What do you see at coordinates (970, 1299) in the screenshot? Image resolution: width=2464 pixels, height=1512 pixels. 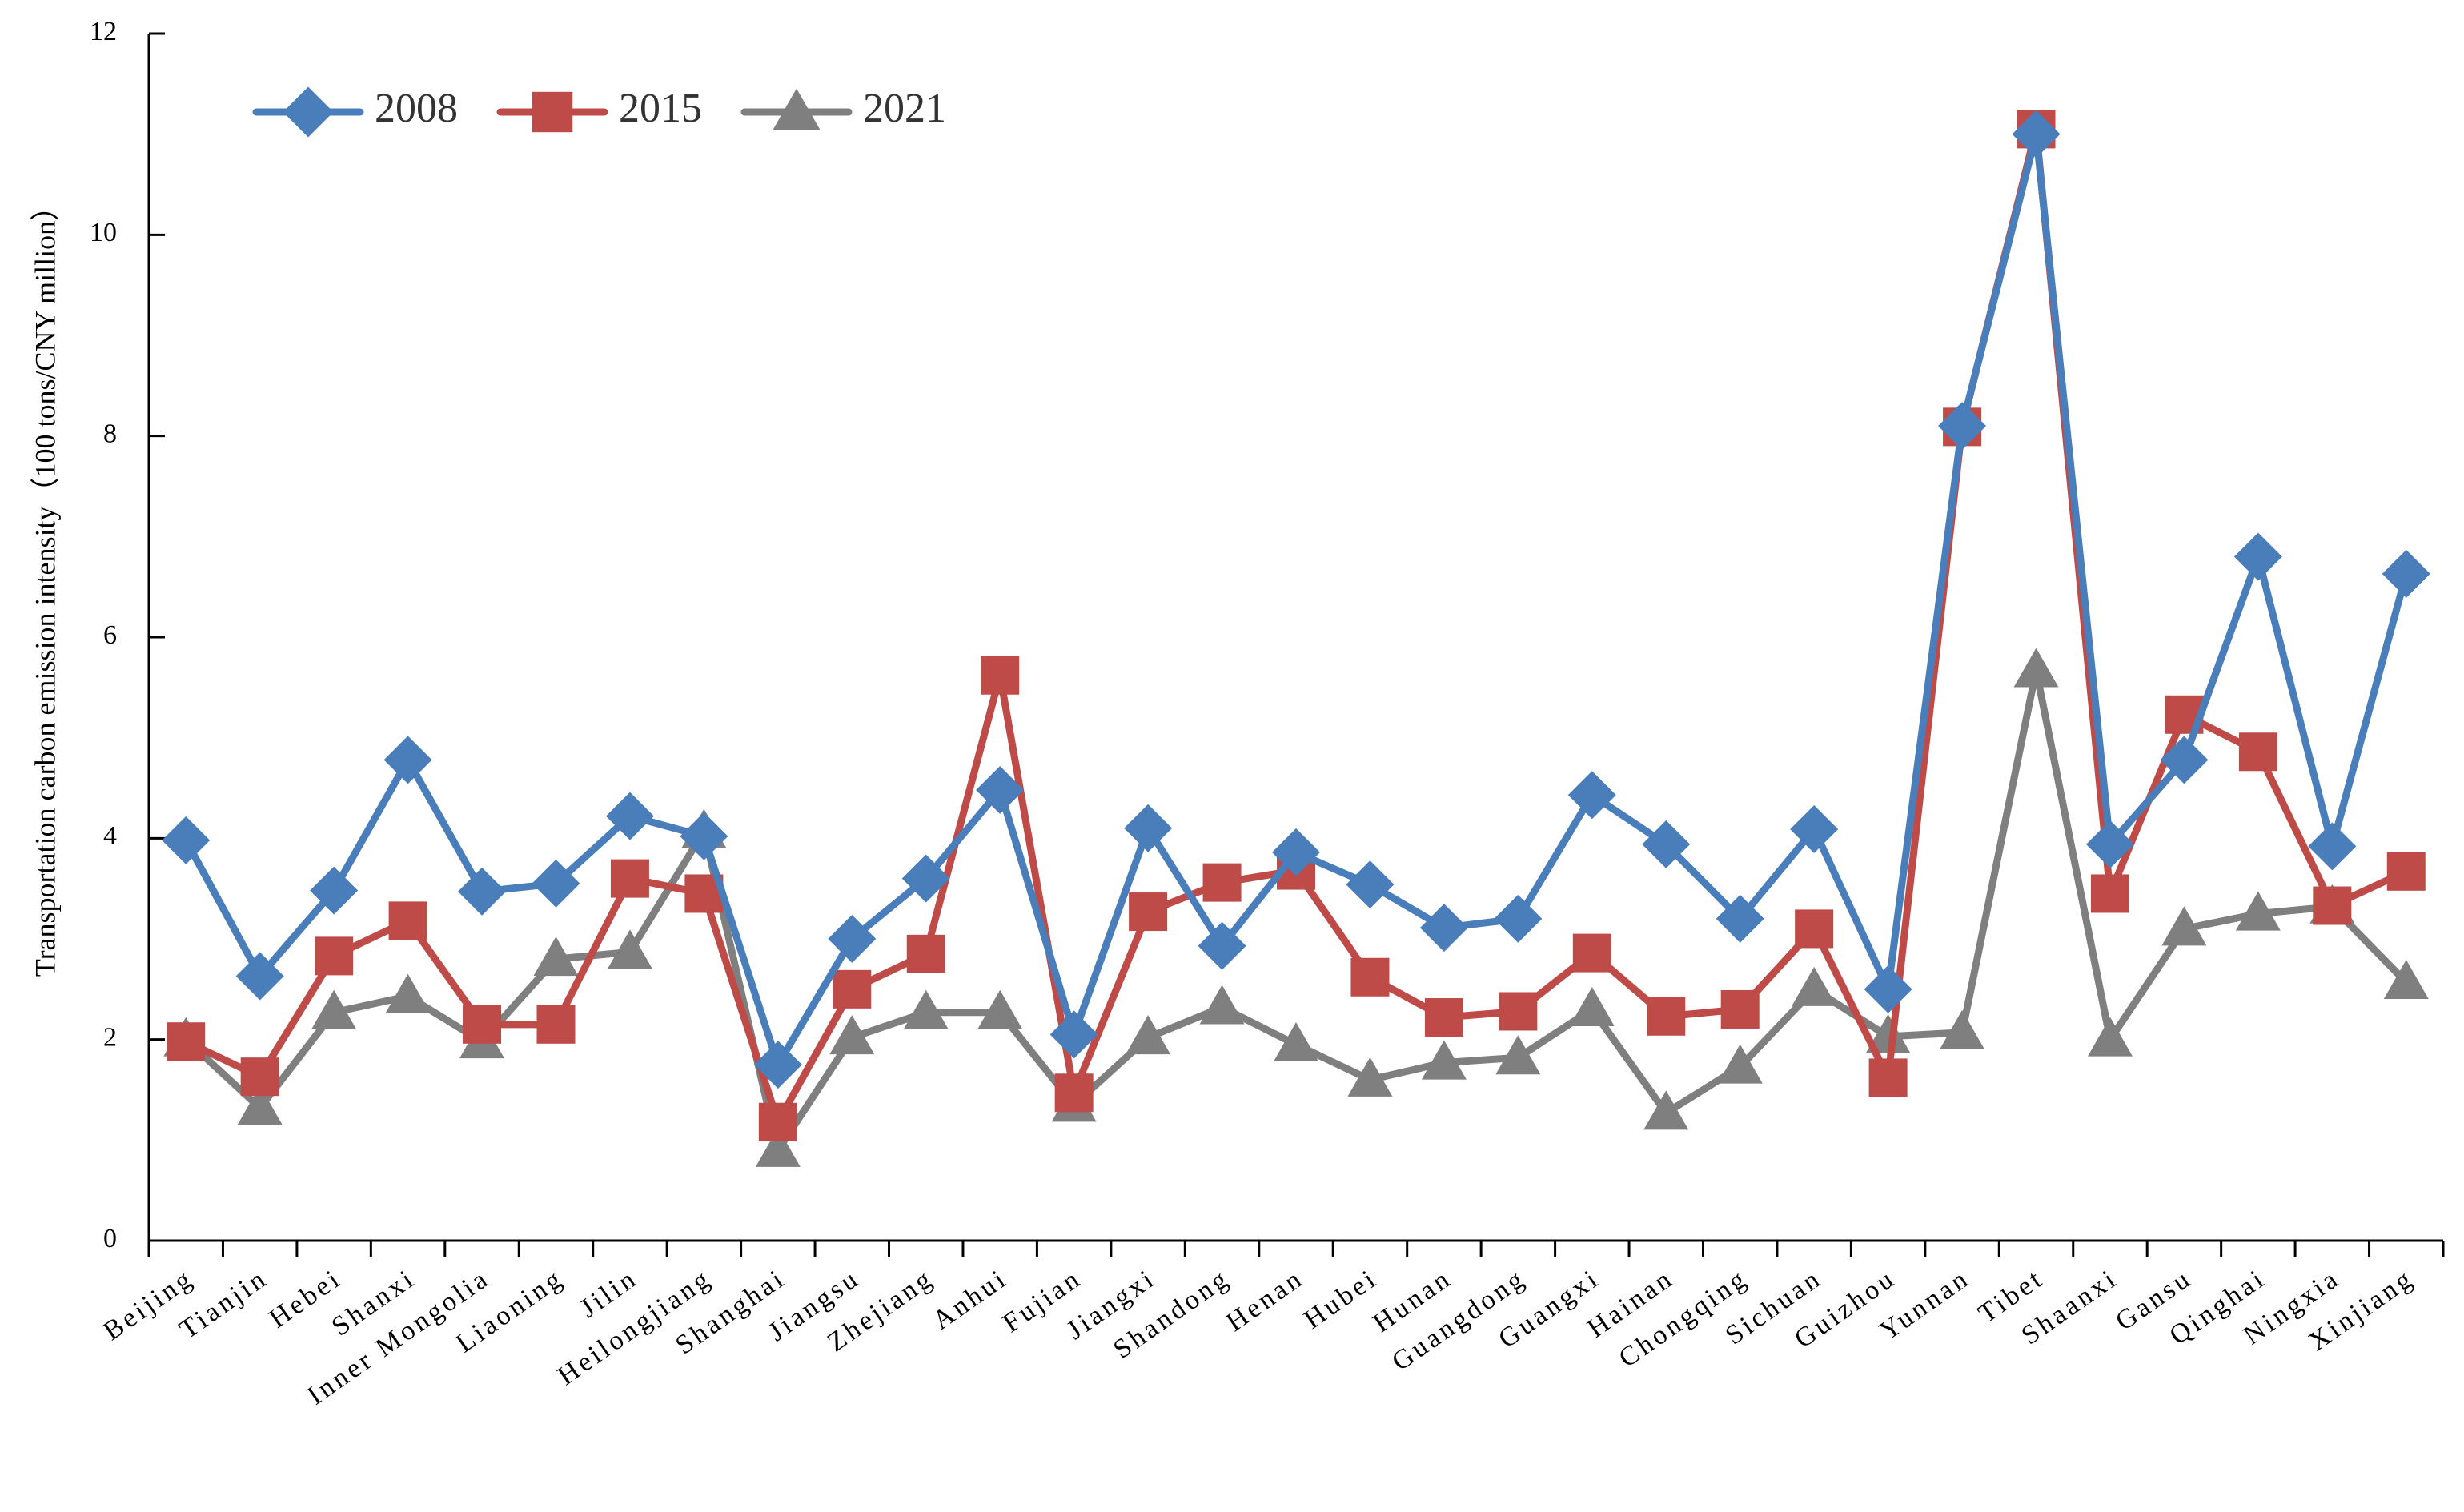 I see `x-tick-label: Anhui` at bounding box center [970, 1299].